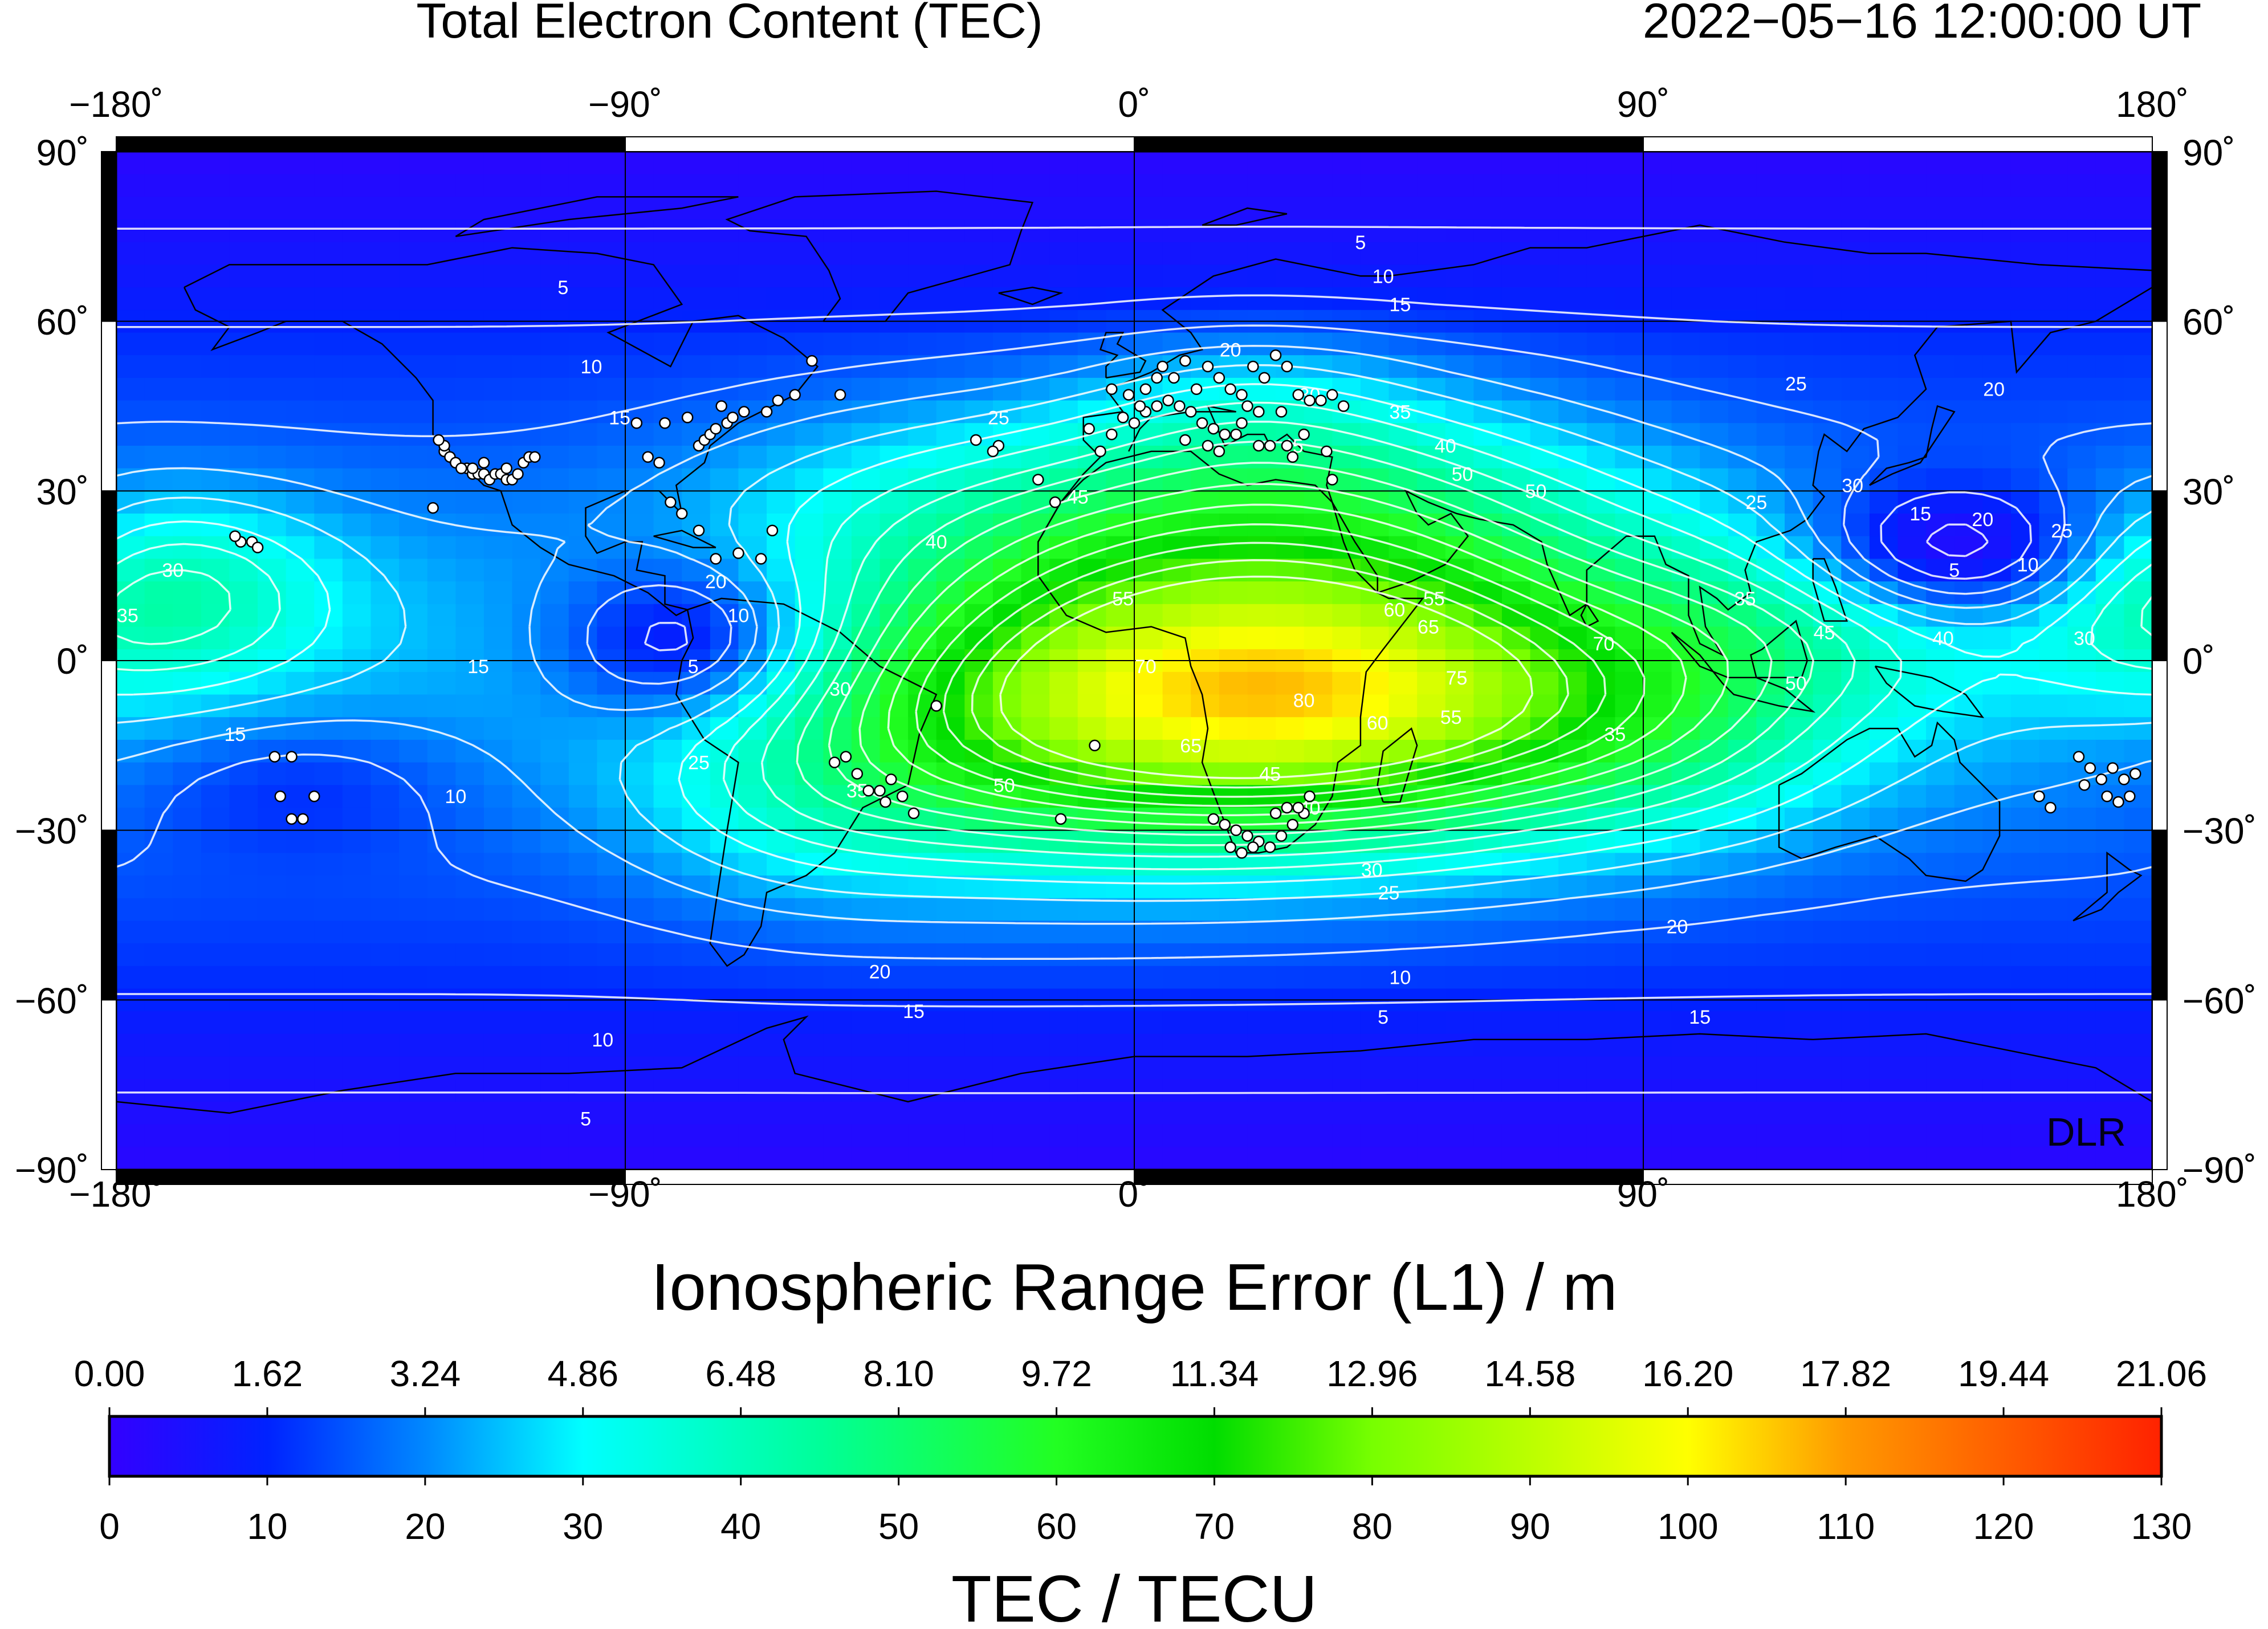  I want to click on colorbar-top-tick: 19.44, so click(2003, 1373).